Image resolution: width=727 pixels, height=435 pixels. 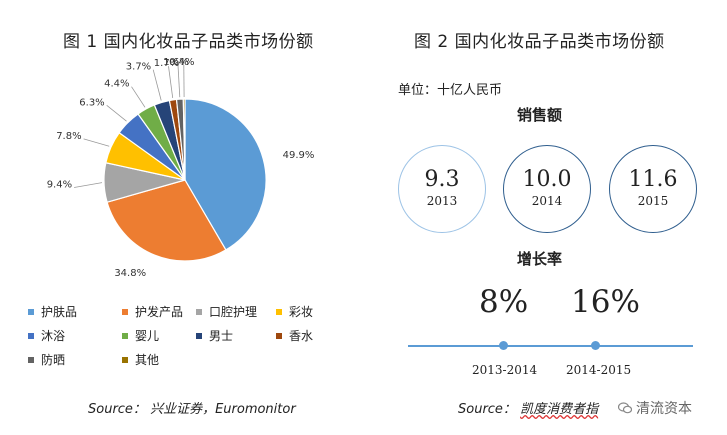 I want to click on pie-data-label: 0.4%, so click(x=181, y=62).